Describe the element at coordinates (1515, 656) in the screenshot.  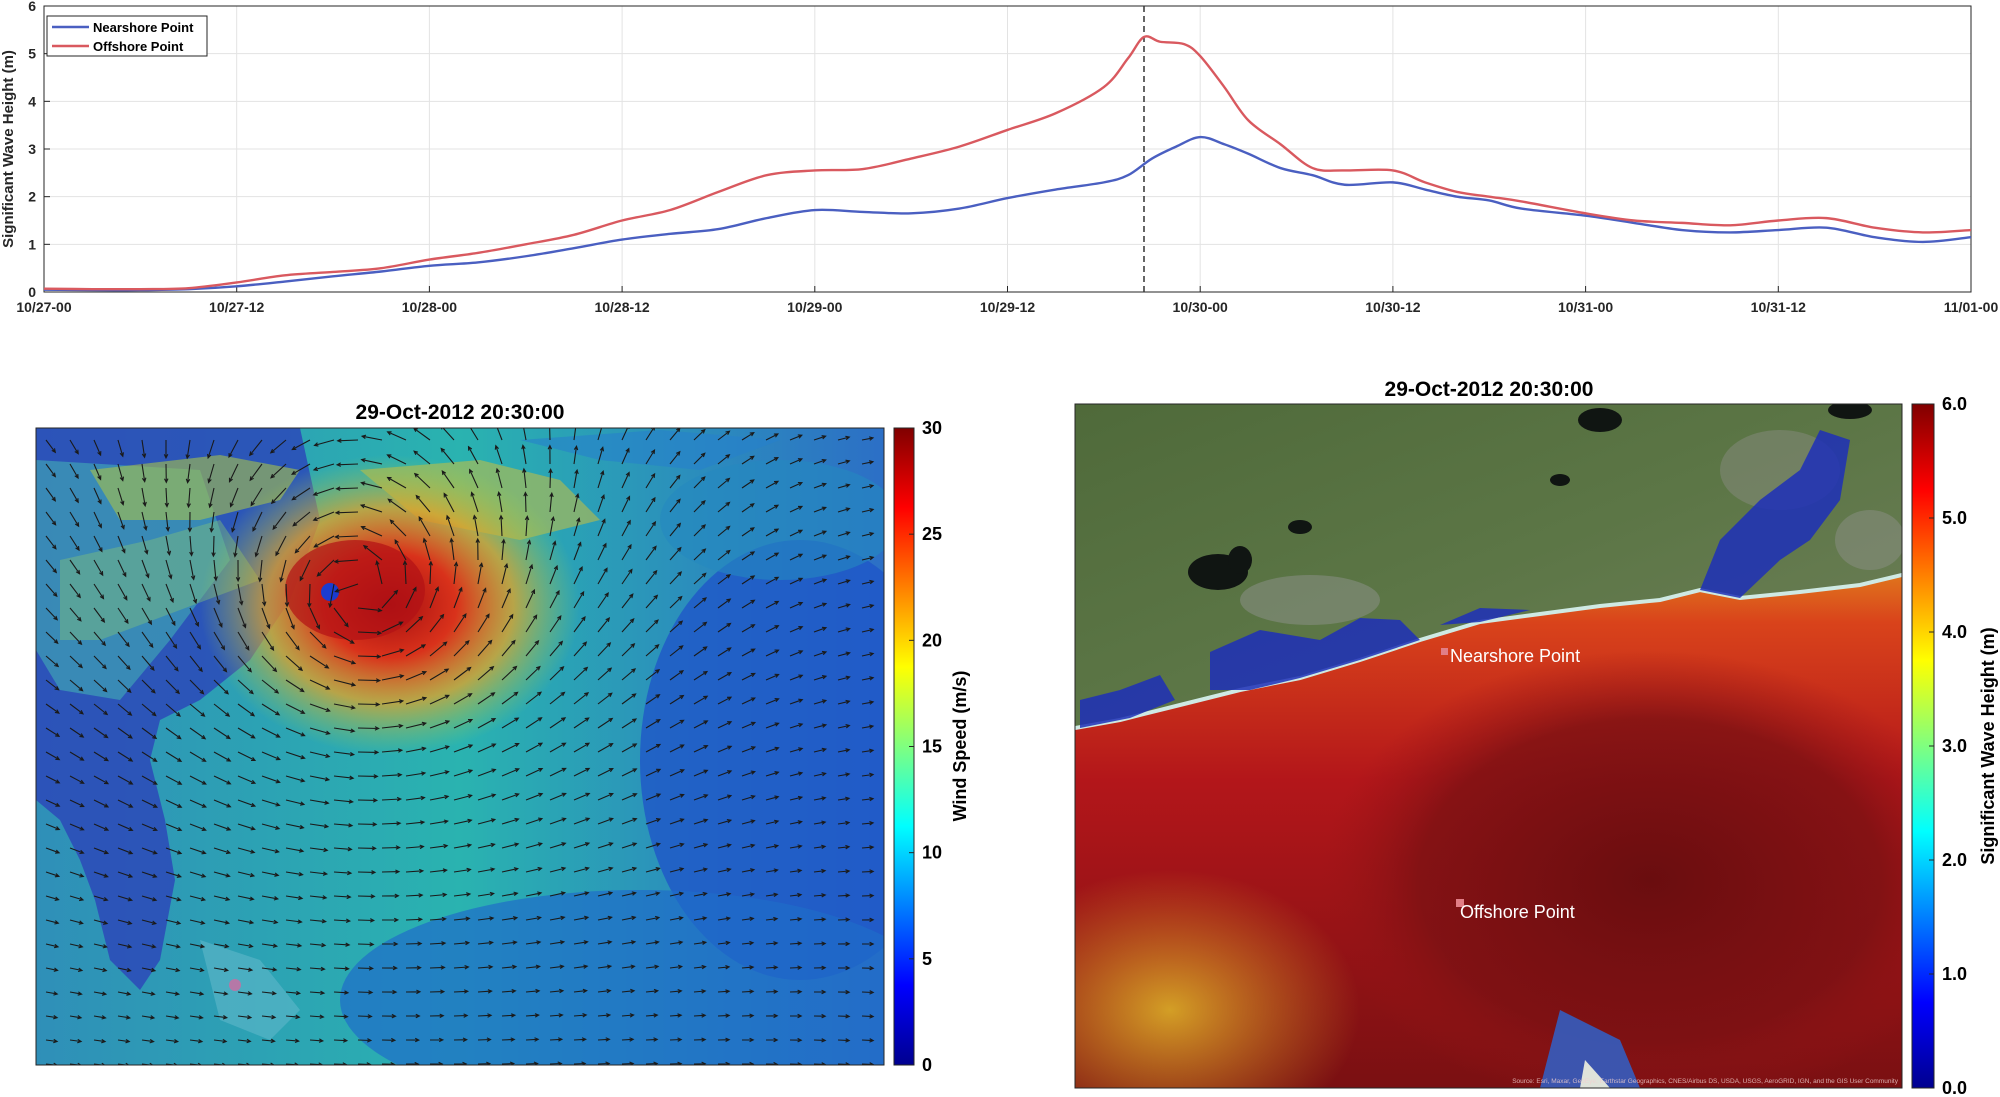
I see `nearshore-point-label: Nearshore Point` at that location.